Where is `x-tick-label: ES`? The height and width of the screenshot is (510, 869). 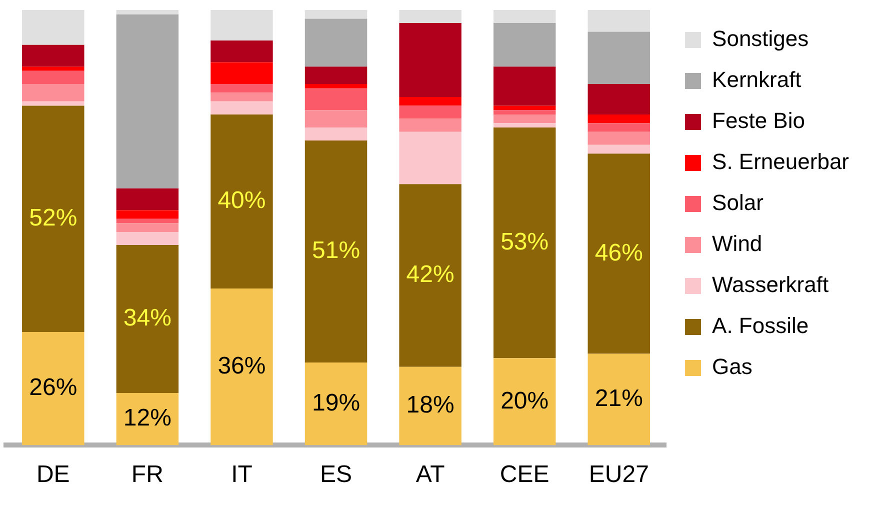 x-tick-label: ES is located at coordinates (336, 474).